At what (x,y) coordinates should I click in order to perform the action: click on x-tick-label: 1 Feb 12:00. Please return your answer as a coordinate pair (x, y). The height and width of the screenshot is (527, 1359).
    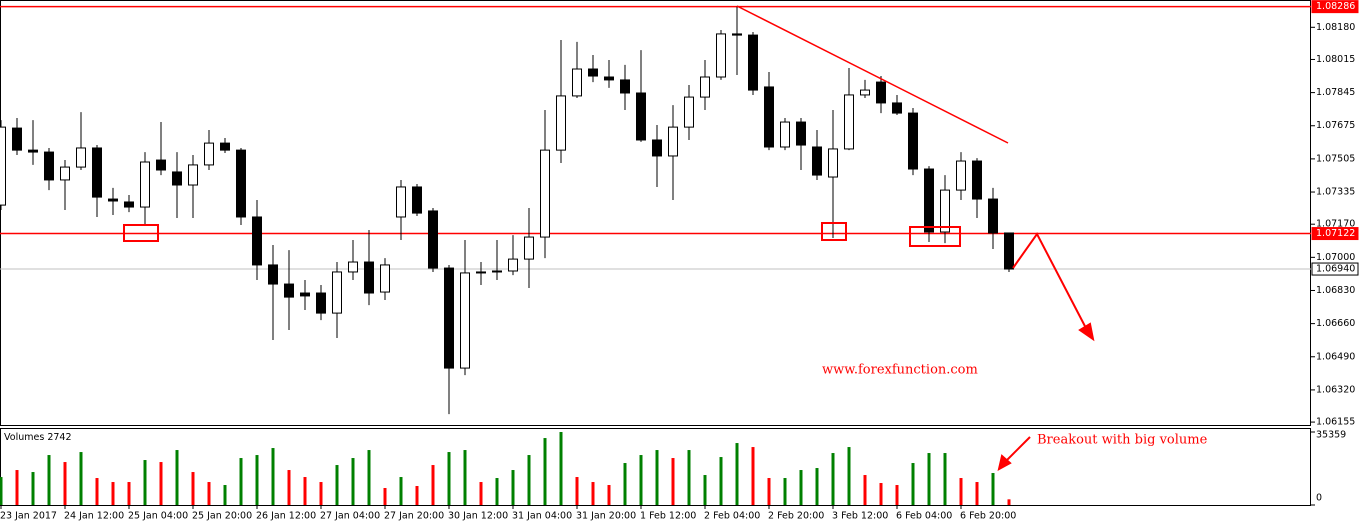
    Looking at the image, I should click on (668, 516).